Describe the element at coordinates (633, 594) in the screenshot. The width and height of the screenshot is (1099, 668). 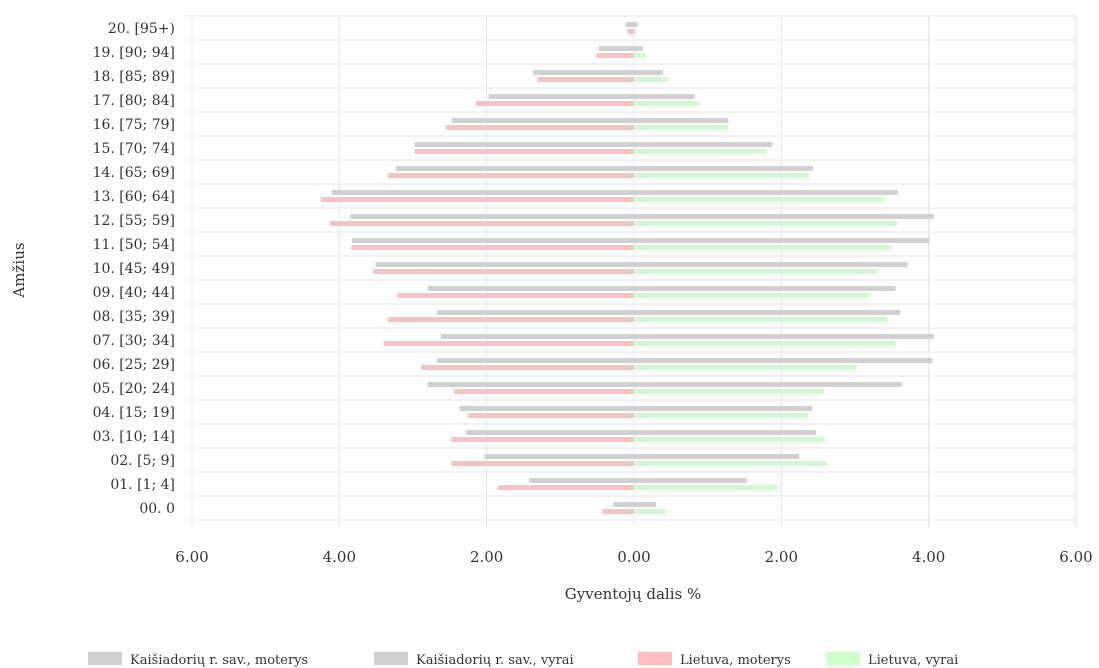
I see `x-axis-title: Gyventojų dalis %` at that location.